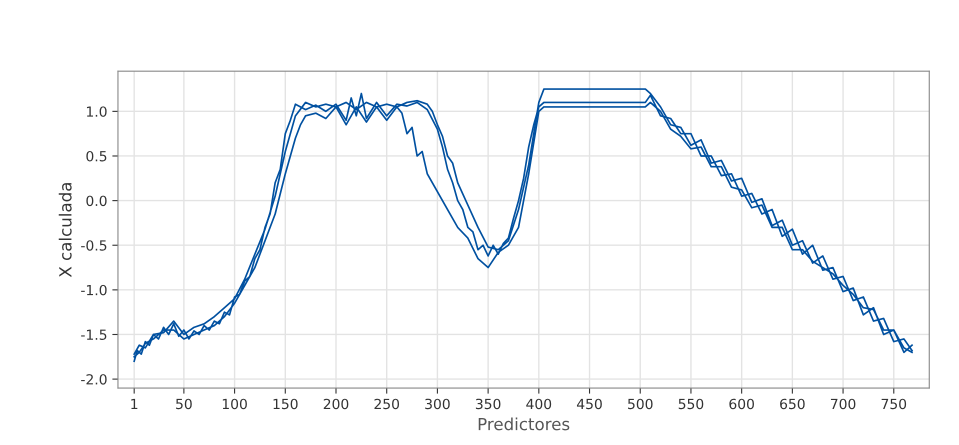 The width and height of the screenshot is (959, 445). What do you see at coordinates (184, 404) in the screenshot?
I see `x-tick-label: 50` at bounding box center [184, 404].